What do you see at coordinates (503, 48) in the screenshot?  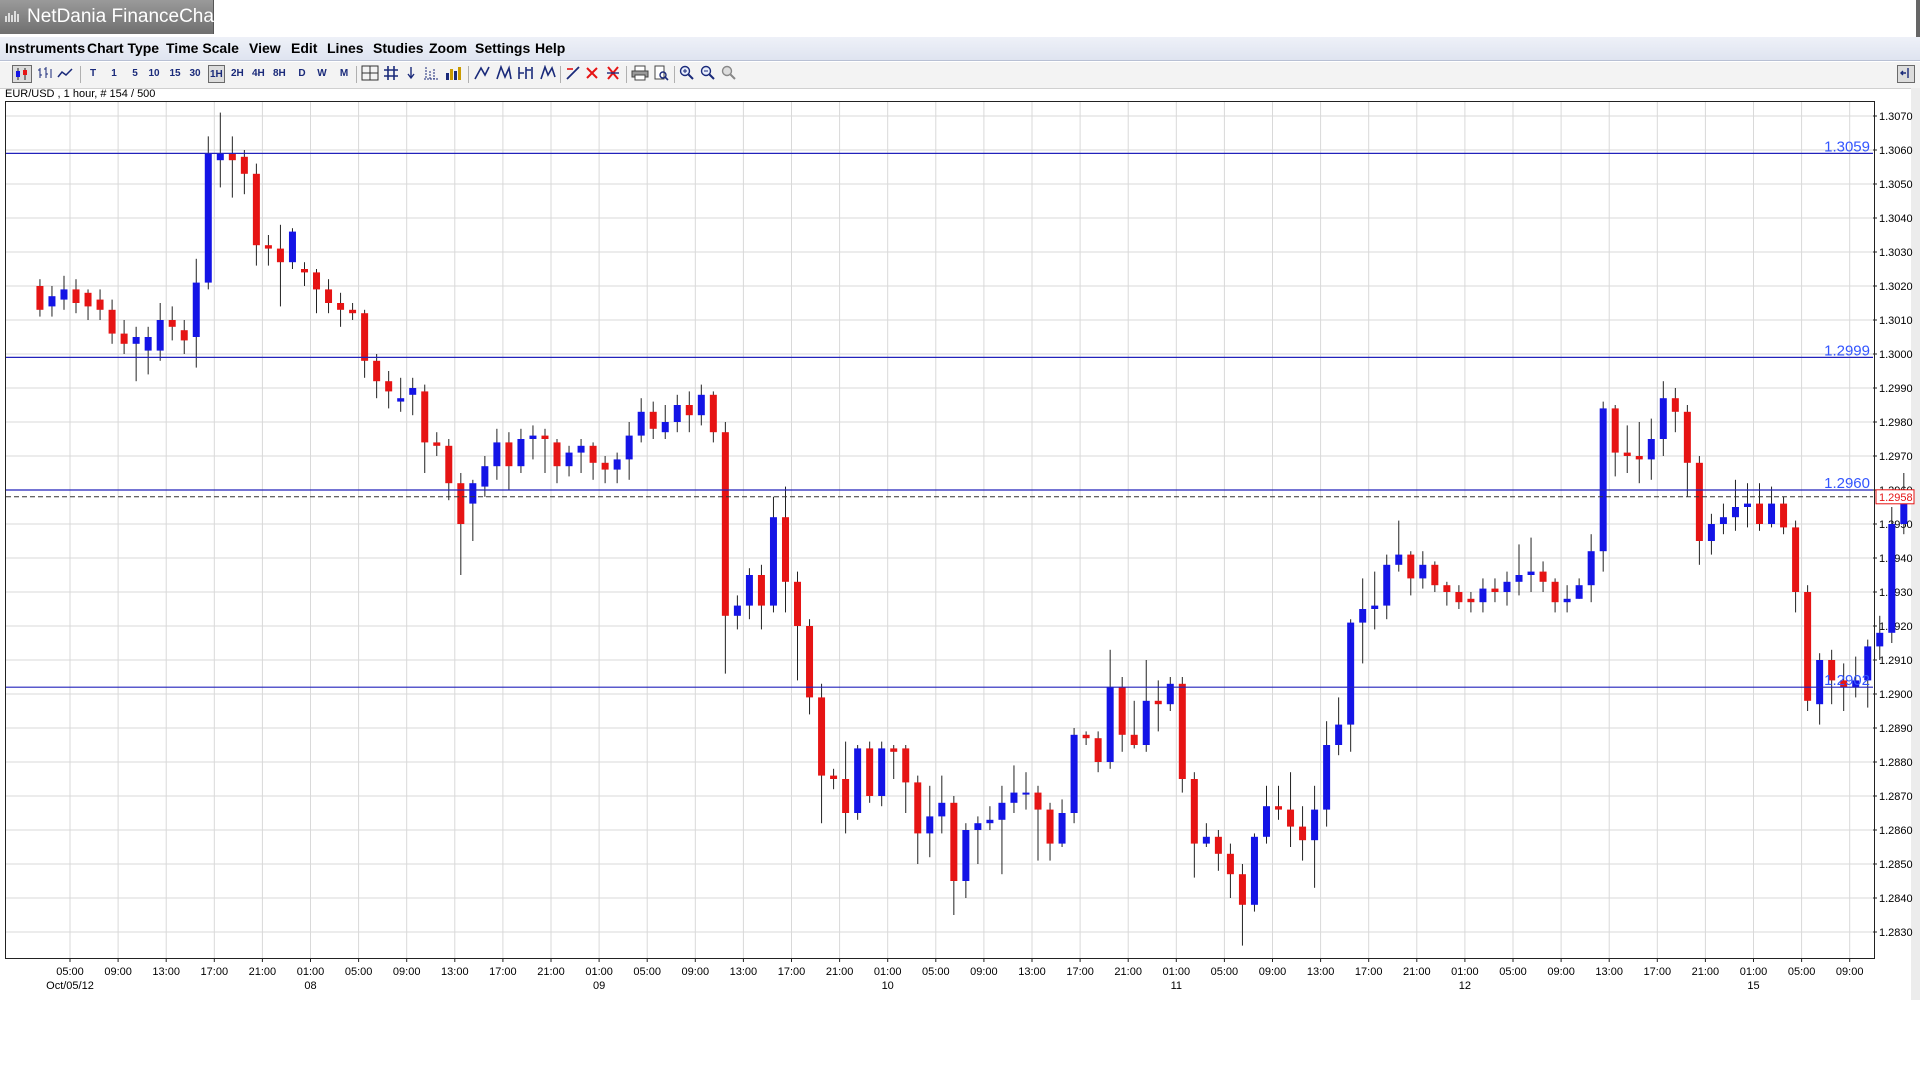 I see `menu-settings: Settings` at bounding box center [503, 48].